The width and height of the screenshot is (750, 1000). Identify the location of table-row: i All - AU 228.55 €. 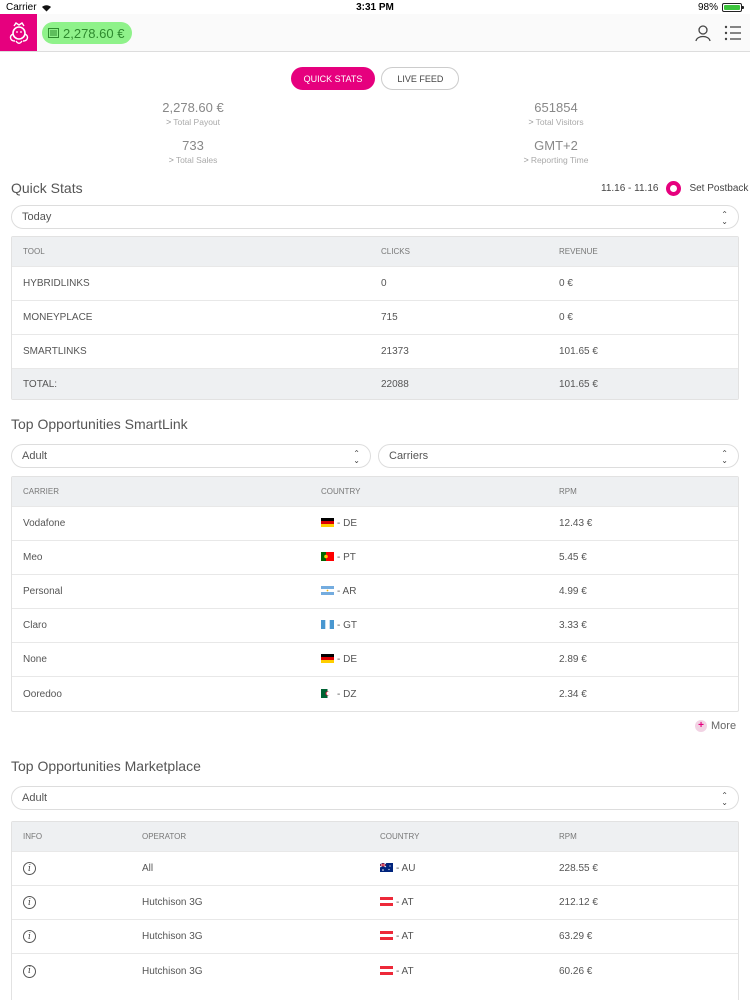
(375, 869).